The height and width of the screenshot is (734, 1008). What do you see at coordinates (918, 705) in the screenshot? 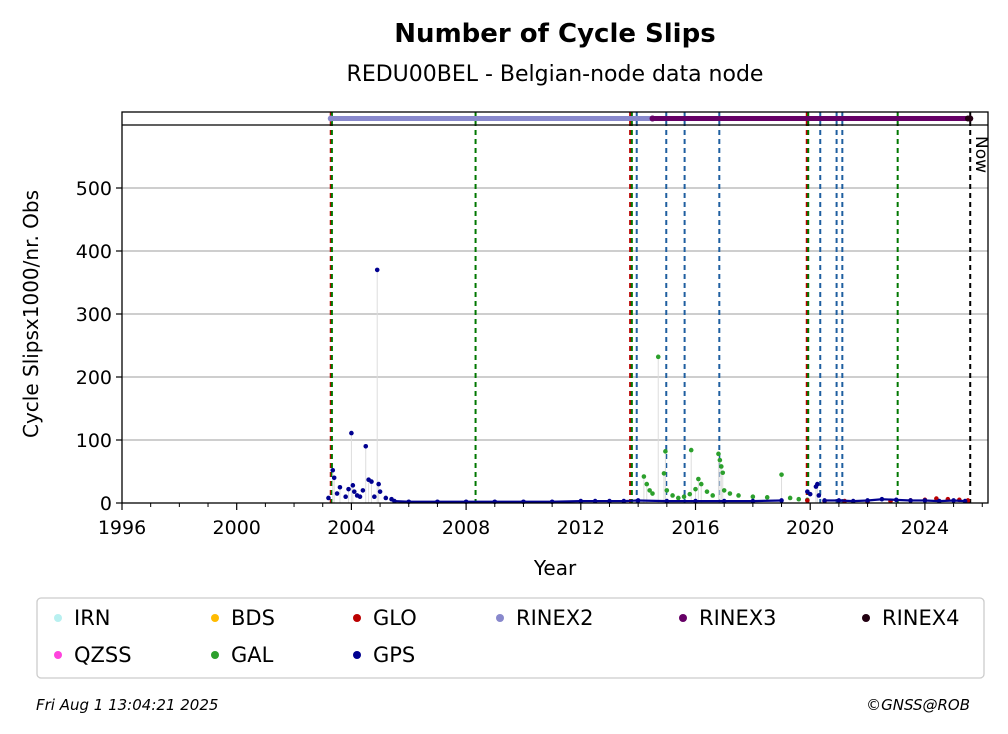
I see `footer-credit: ©GNSS@ROB` at bounding box center [918, 705].